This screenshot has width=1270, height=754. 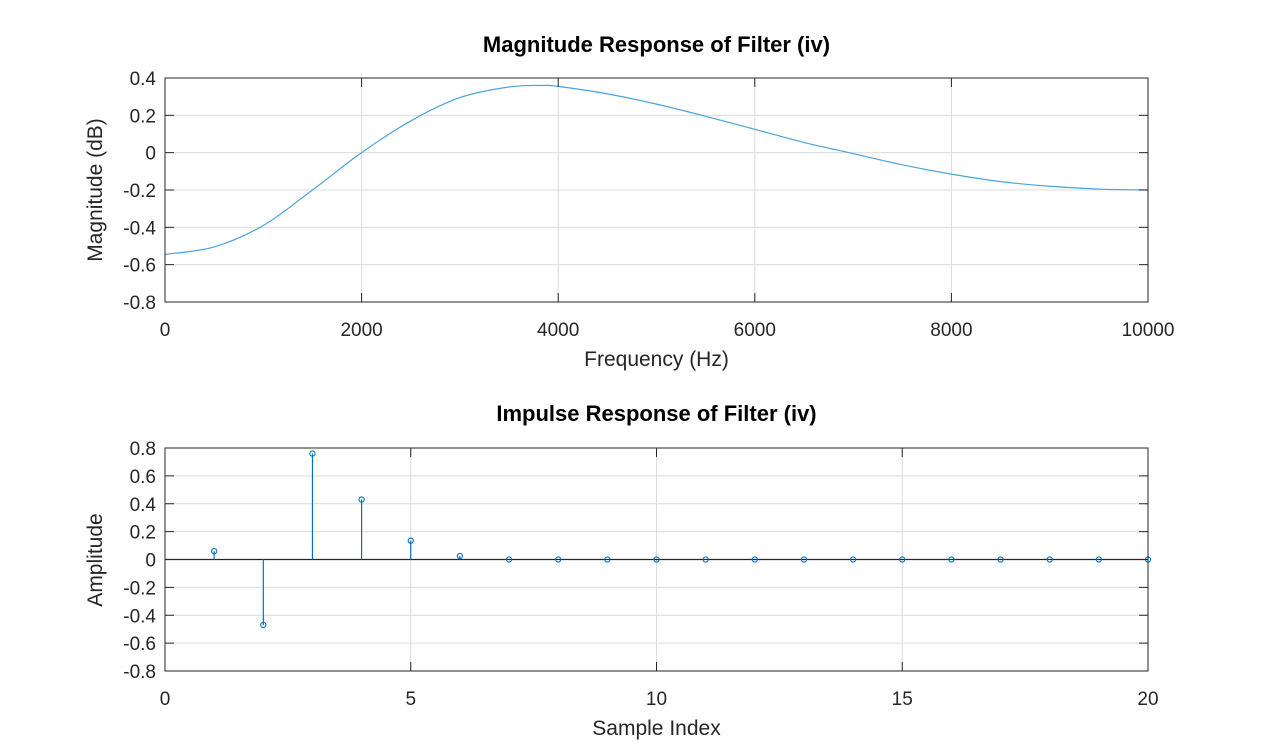 I want to click on magnitude-plot-title: Magnitude Response of Filter (iv), so click(x=656, y=44).